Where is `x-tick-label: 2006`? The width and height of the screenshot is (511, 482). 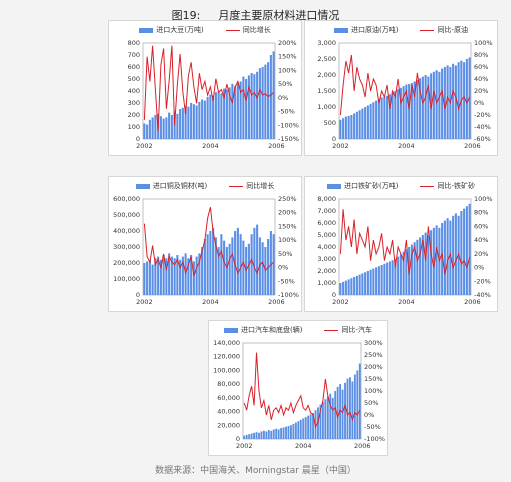
x-tick-label: 2006 is located at coordinates (472, 302).